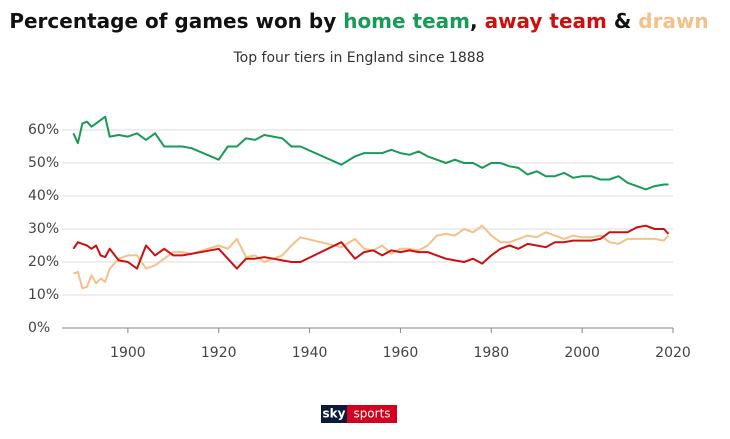 This screenshot has width=730, height=439. What do you see at coordinates (43, 196) in the screenshot?
I see `y-tick-label: 40%` at bounding box center [43, 196].